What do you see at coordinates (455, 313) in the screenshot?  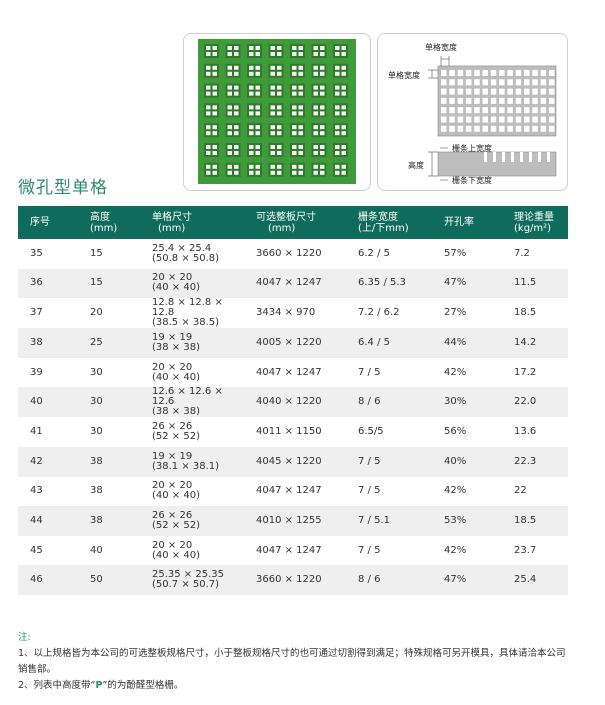 I see `cell-open-area: 27%` at bounding box center [455, 313].